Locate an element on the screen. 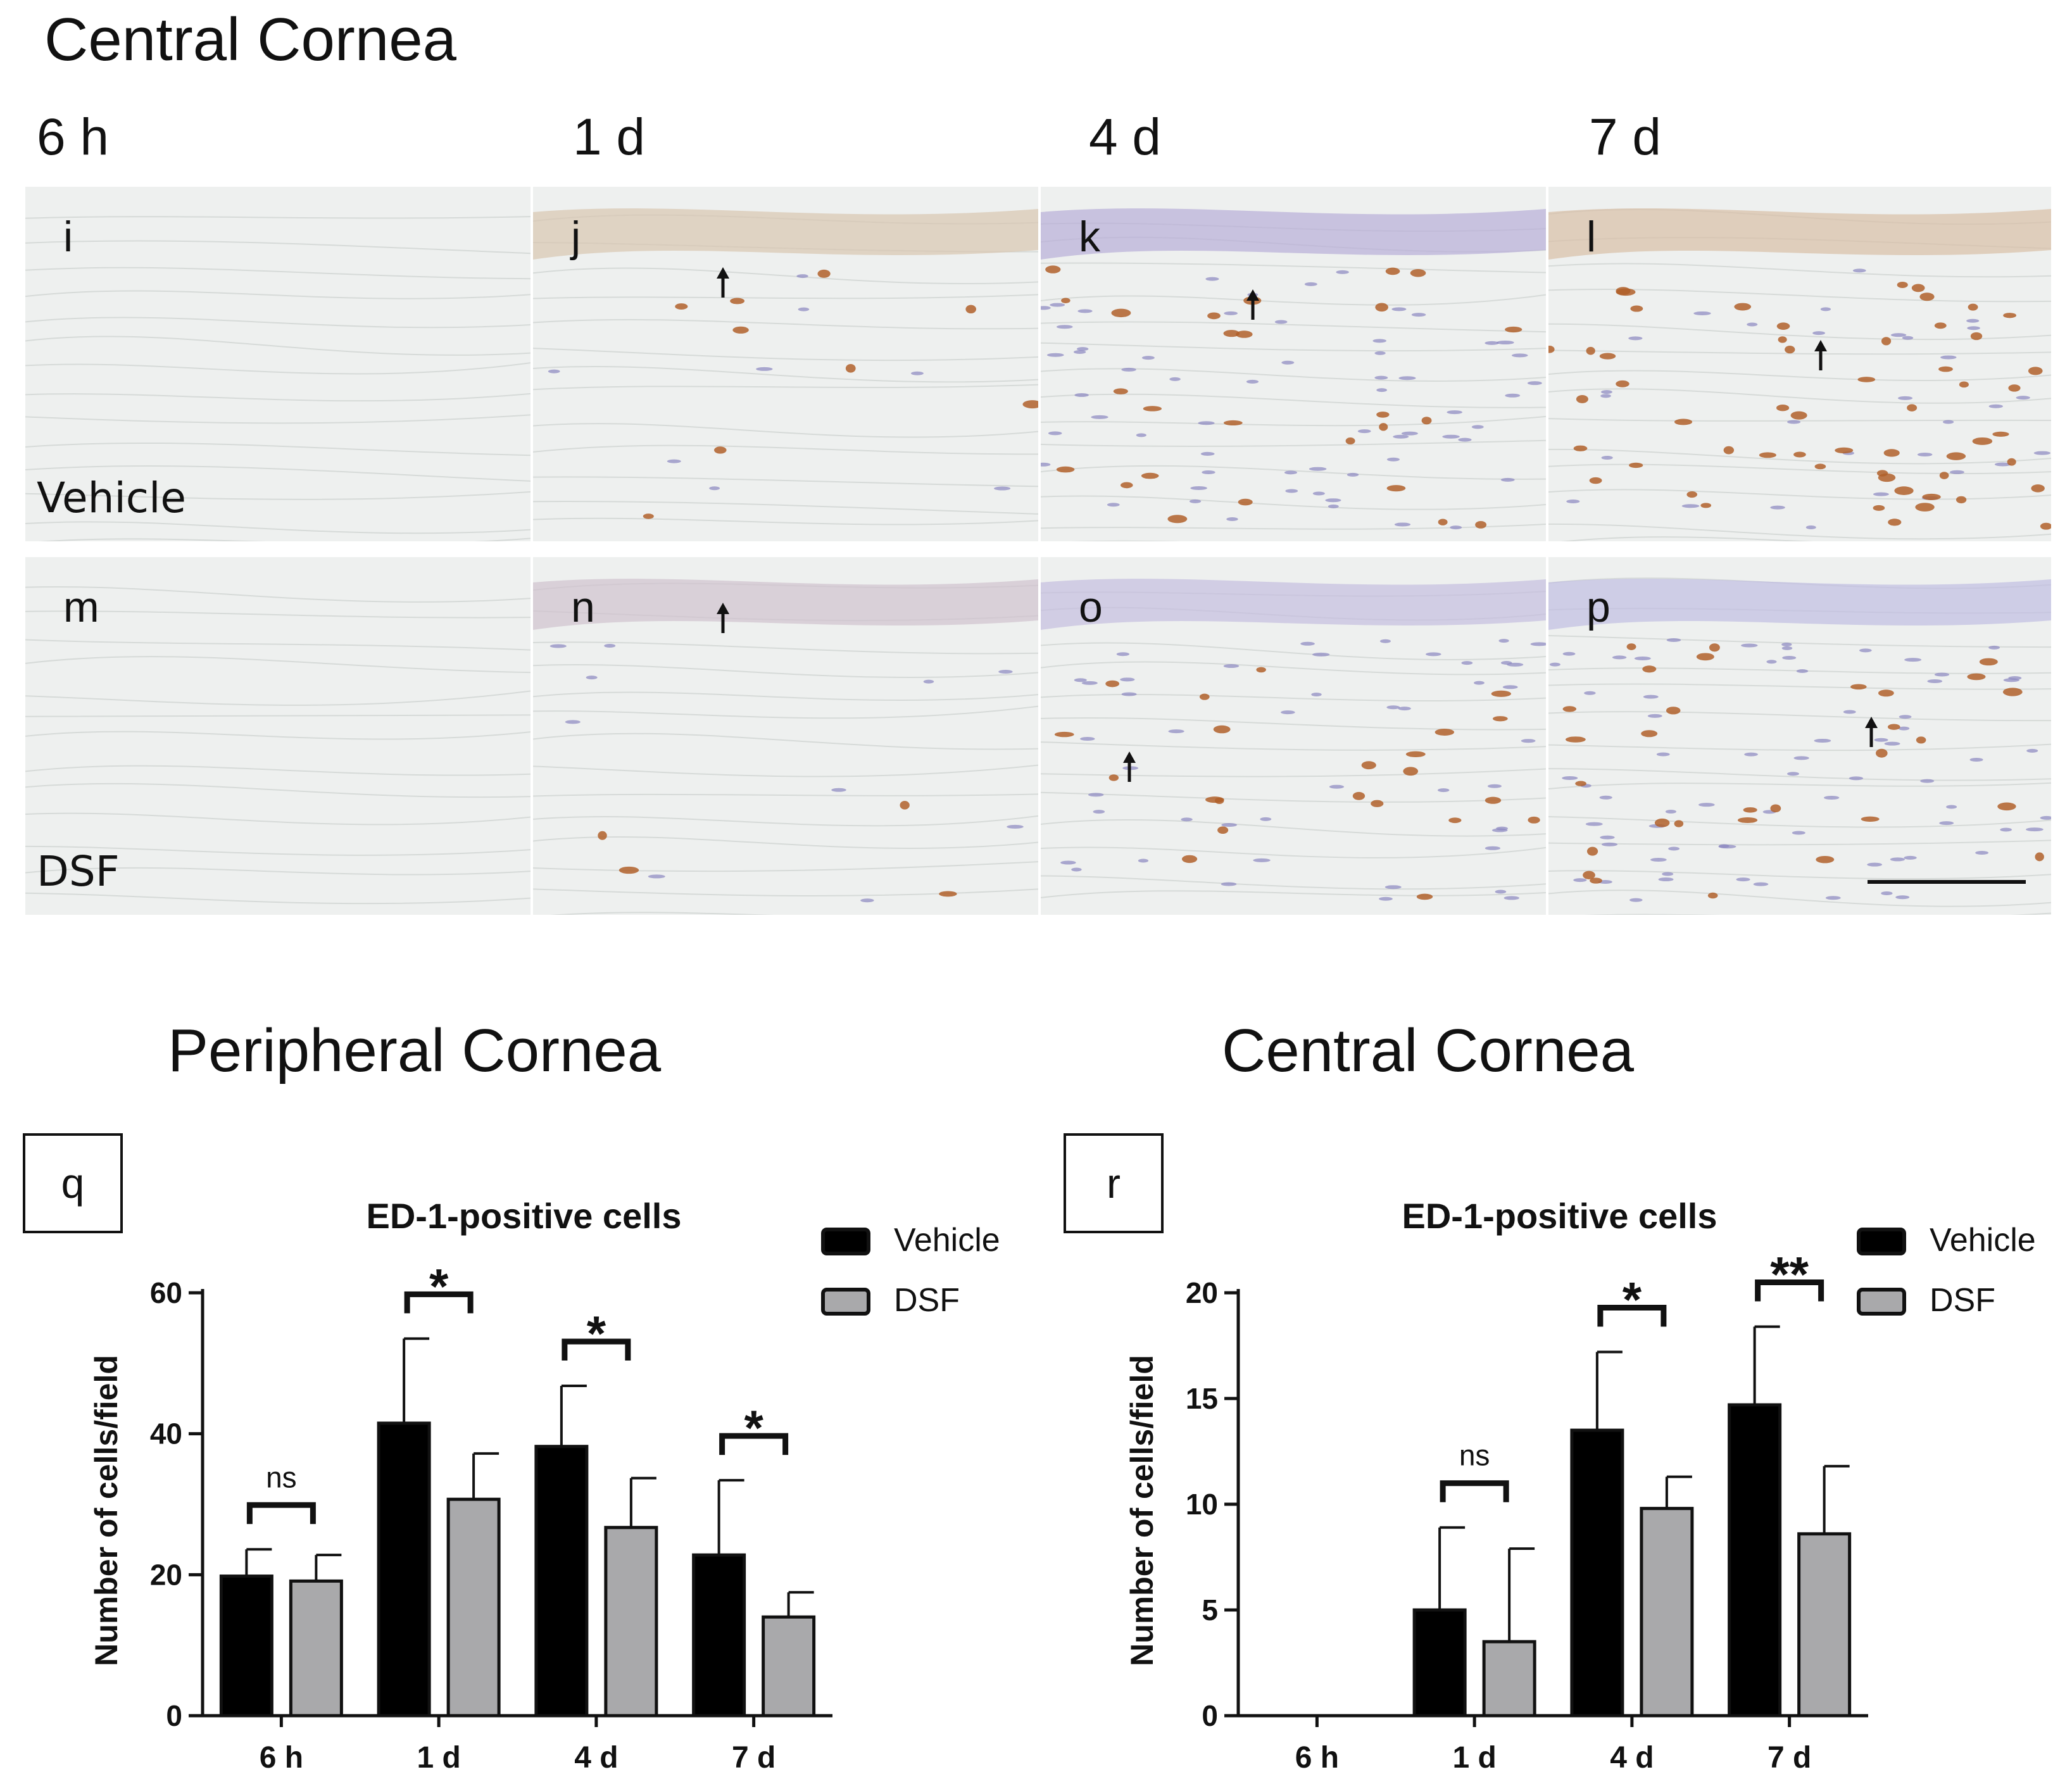 The image size is (2072, 1779). micrograph-dsf-6h: m DSF is located at coordinates (278, 736).